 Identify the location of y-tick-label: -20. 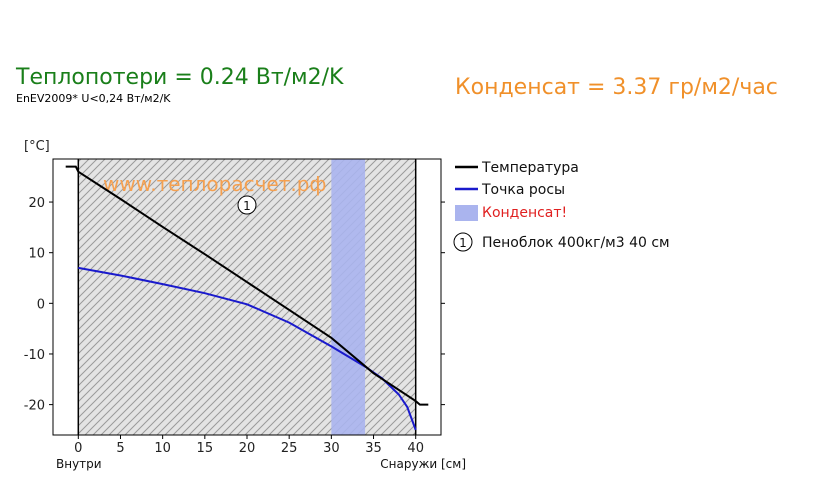
(34, 406).